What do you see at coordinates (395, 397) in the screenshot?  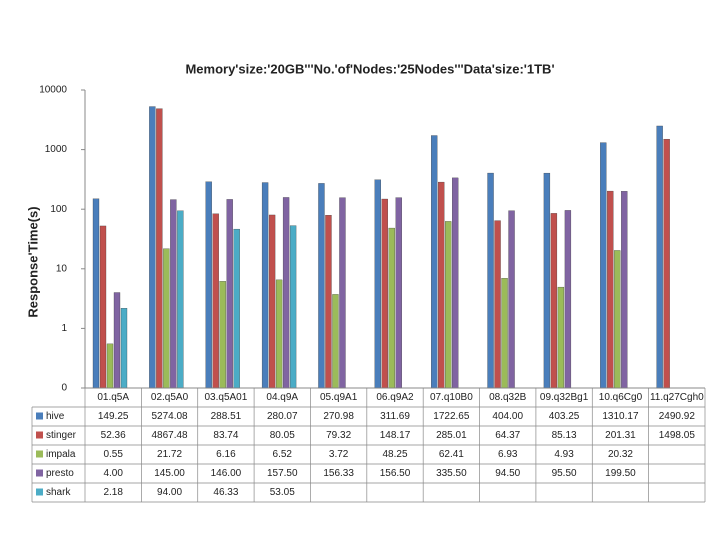 I see `x-tick-label: 06.q9A2` at bounding box center [395, 397].